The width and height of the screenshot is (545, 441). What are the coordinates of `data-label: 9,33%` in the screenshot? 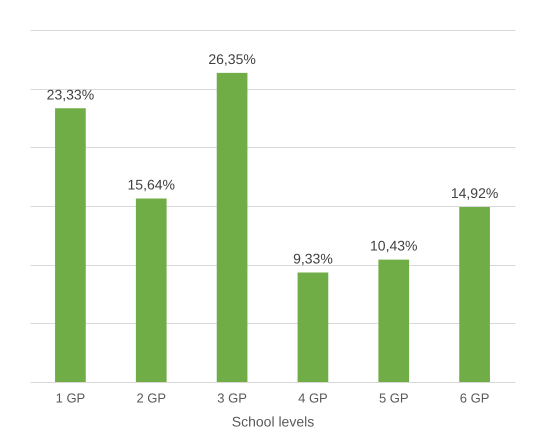 It's located at (313, 258).